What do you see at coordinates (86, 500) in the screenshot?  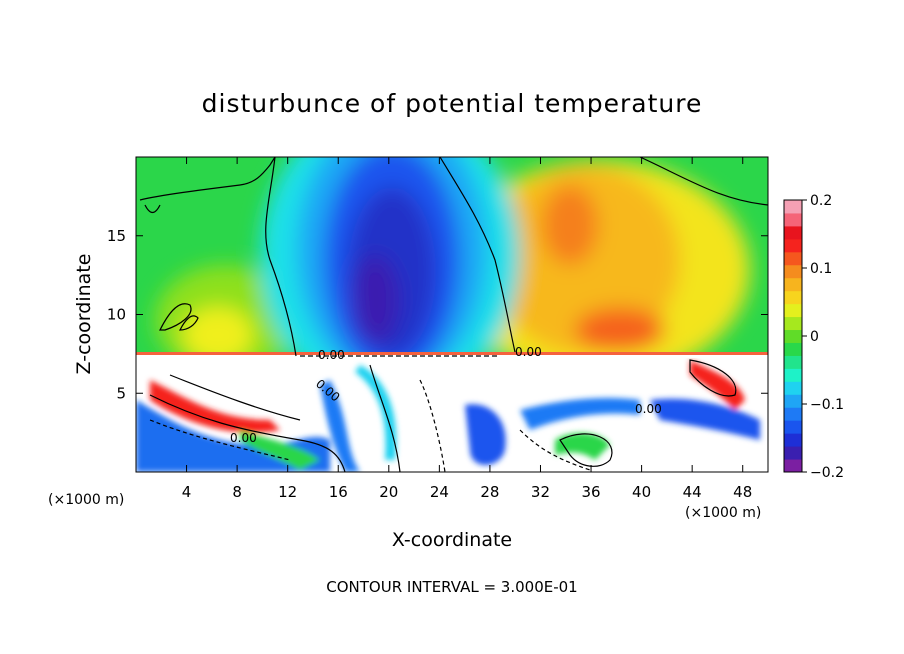 I see `x-unit-left: (×1000 m)` at bounding box center [86, 500].